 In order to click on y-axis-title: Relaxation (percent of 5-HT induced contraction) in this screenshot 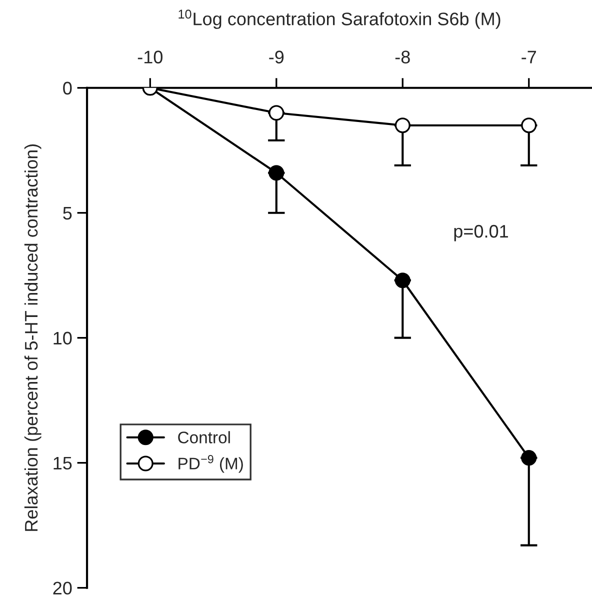, I will do `click(33, 337)`.